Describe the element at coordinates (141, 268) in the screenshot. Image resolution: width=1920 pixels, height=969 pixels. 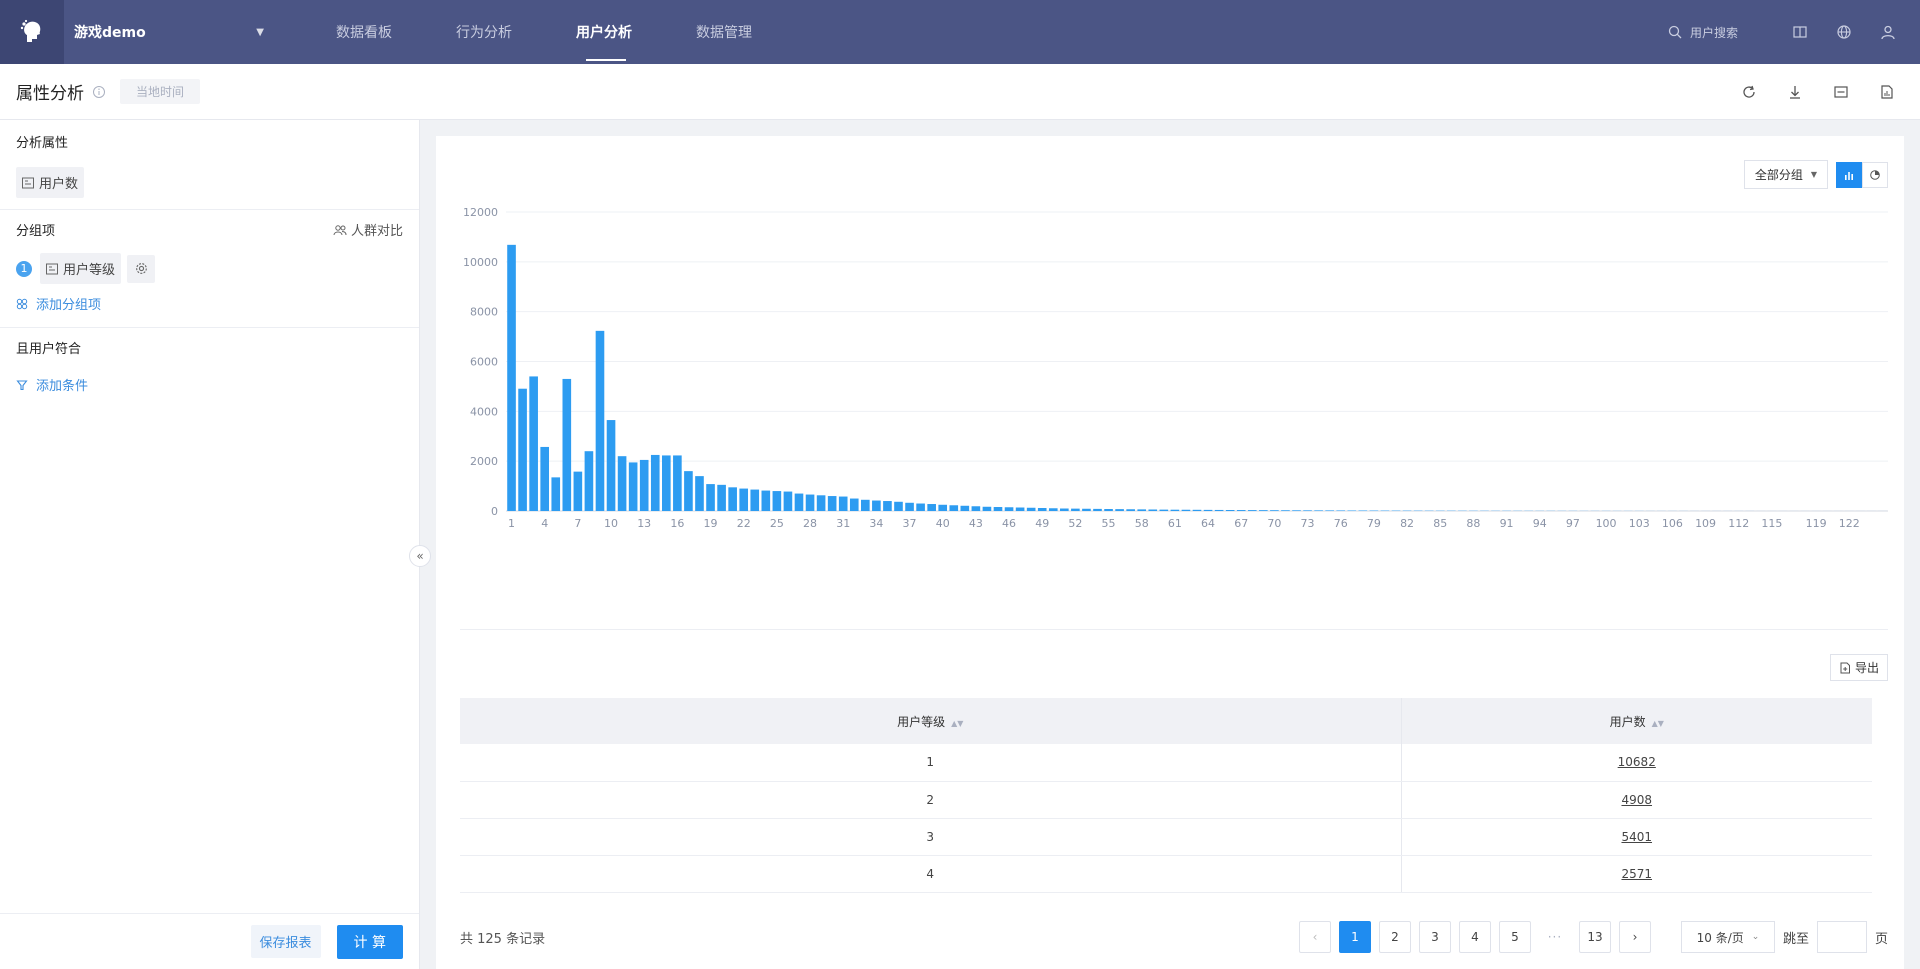
I see `group-settings-button` at that location.